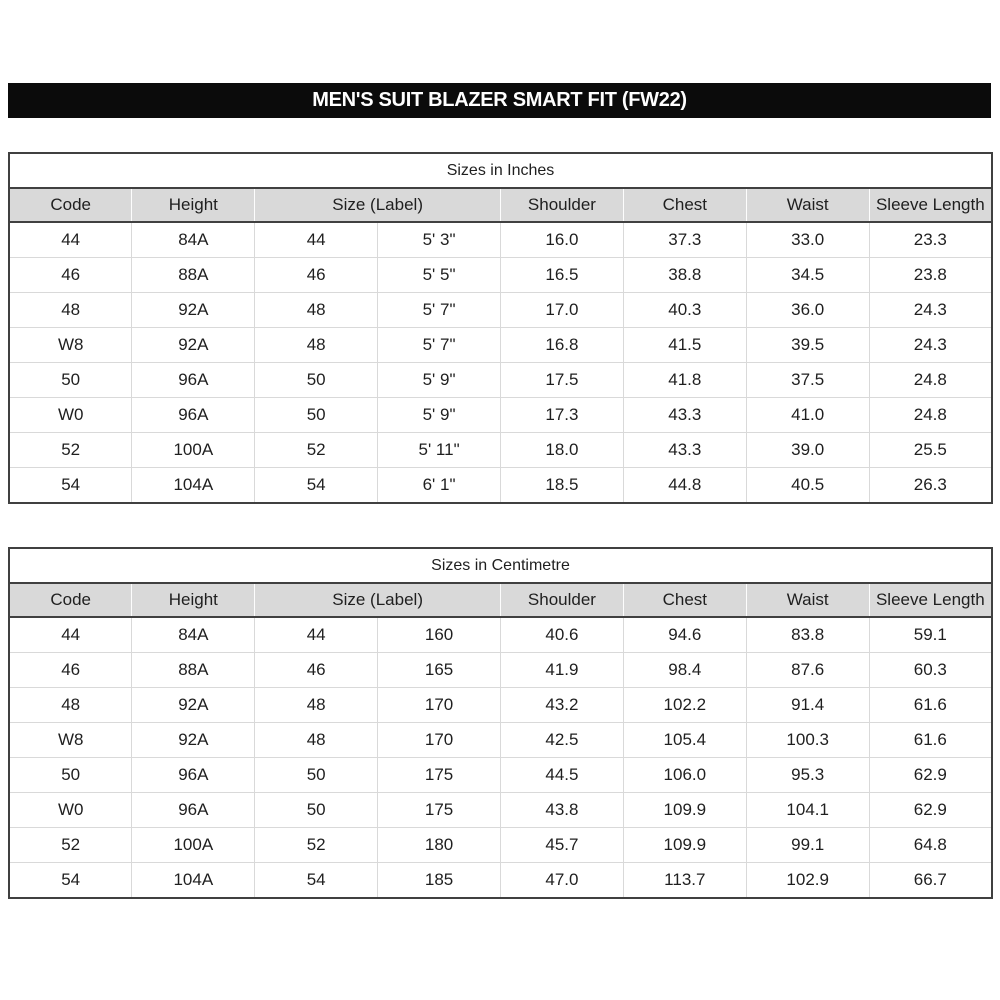  Describe the element at coordinates (562, 415) in the screenshot. I see `table-cell: 17.3` at that location.